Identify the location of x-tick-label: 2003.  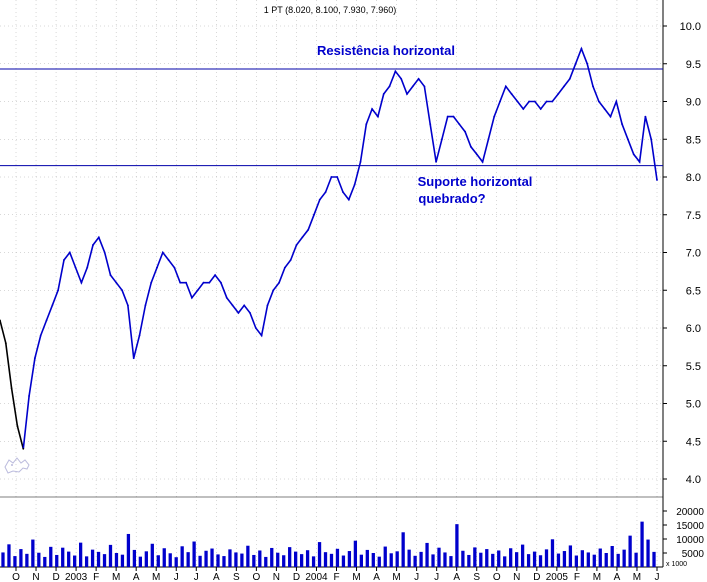
(76, 577).